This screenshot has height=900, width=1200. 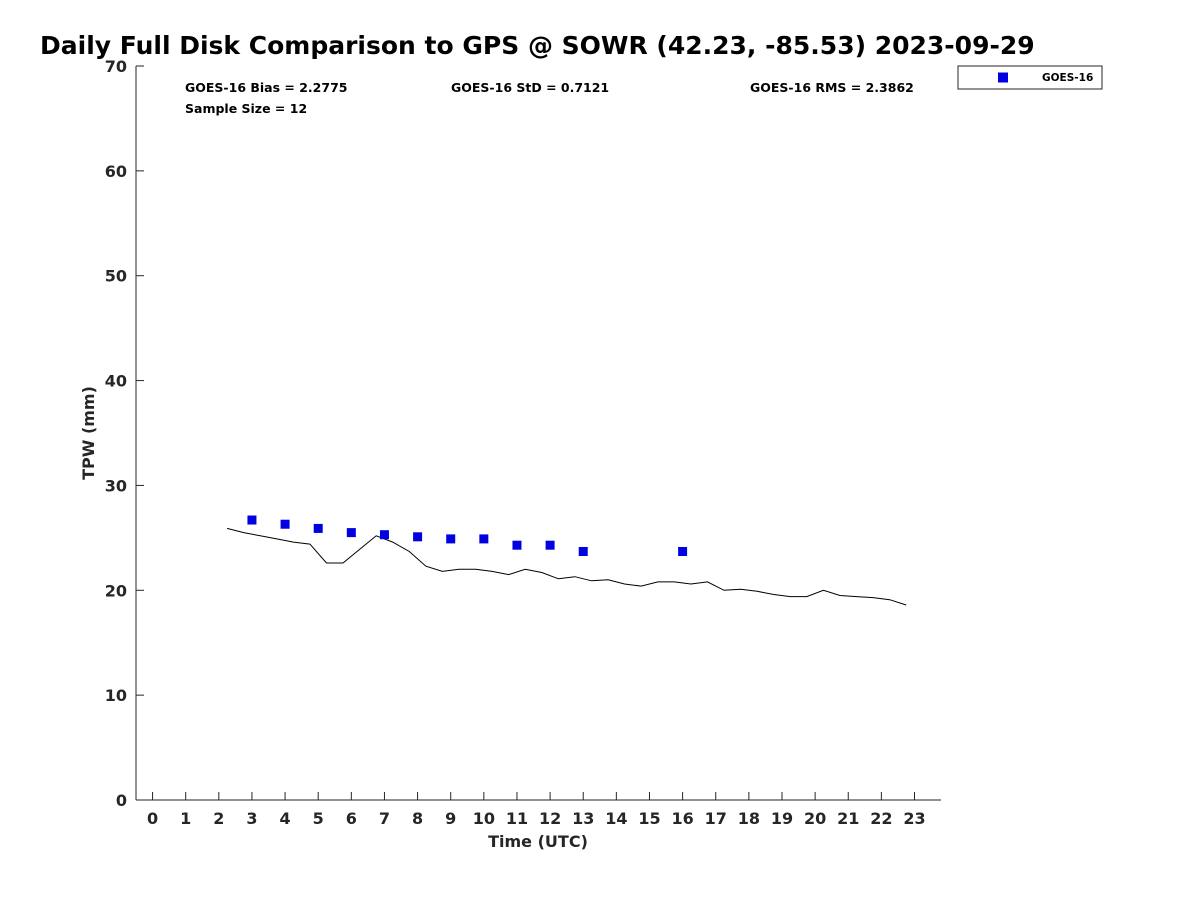 I want to click on x-tick-label: 9, so click(x=450, y=818).